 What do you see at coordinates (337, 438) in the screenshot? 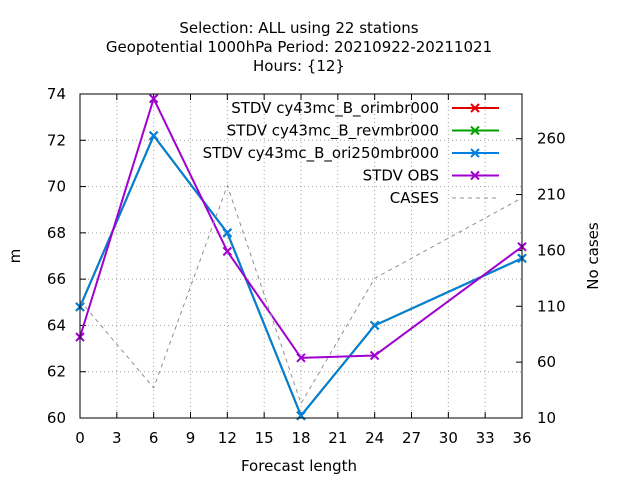
I see `x-tick-label: 21` at bounding box center [337, 438].